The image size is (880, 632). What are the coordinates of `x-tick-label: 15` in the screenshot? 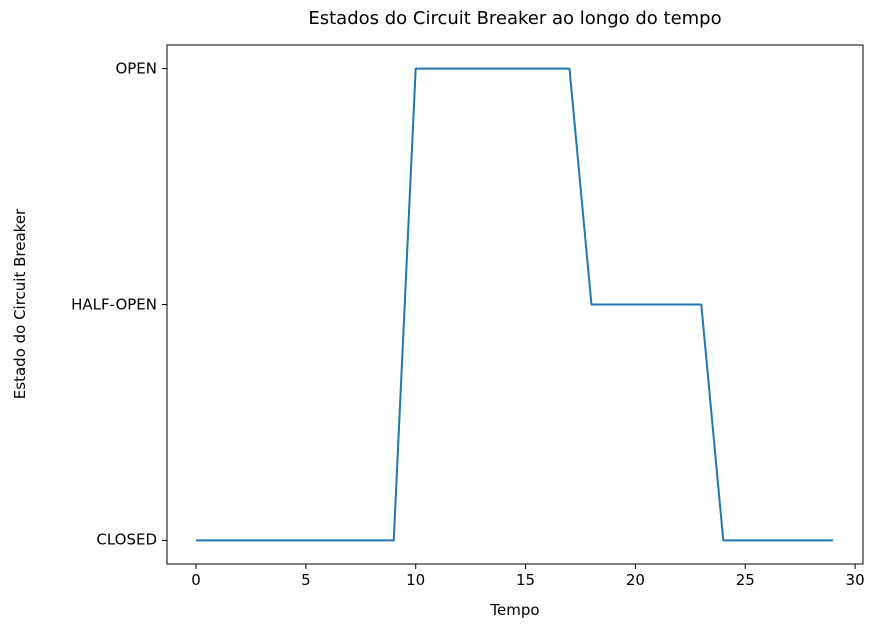 It's located at (525, 580).